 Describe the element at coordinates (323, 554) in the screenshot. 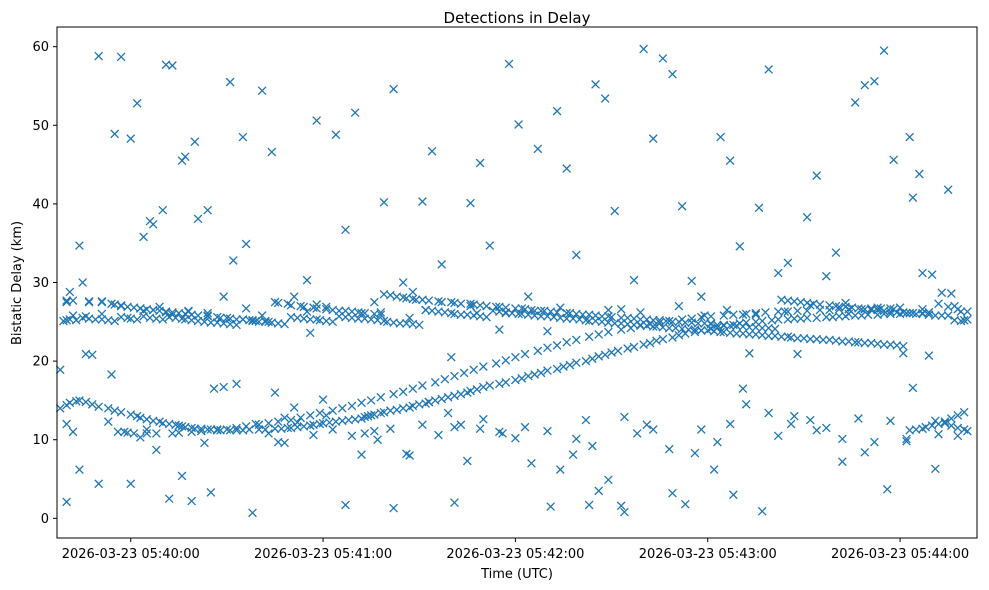

I see `x-tick-label: 2026-03-23 05:41:00` at that location.